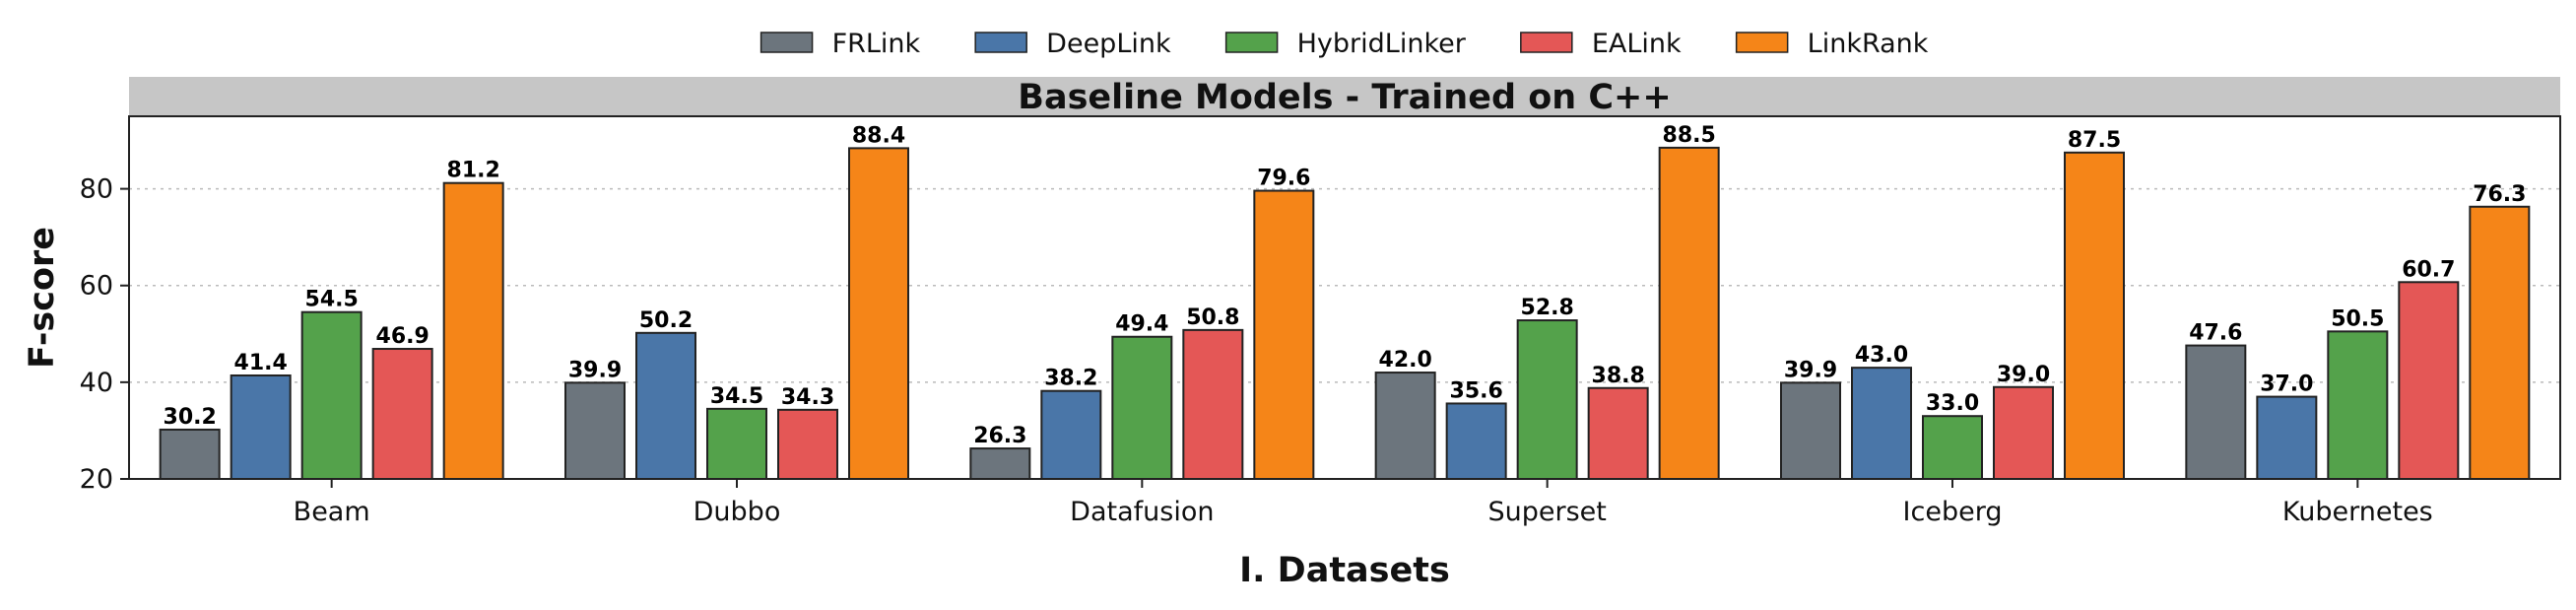 The image size is (2576, 610). What do you see at coordinates (1382, 44) in the screenshot?
I see `legend-label: HybridLinker` at bounding box center [1382, 44].